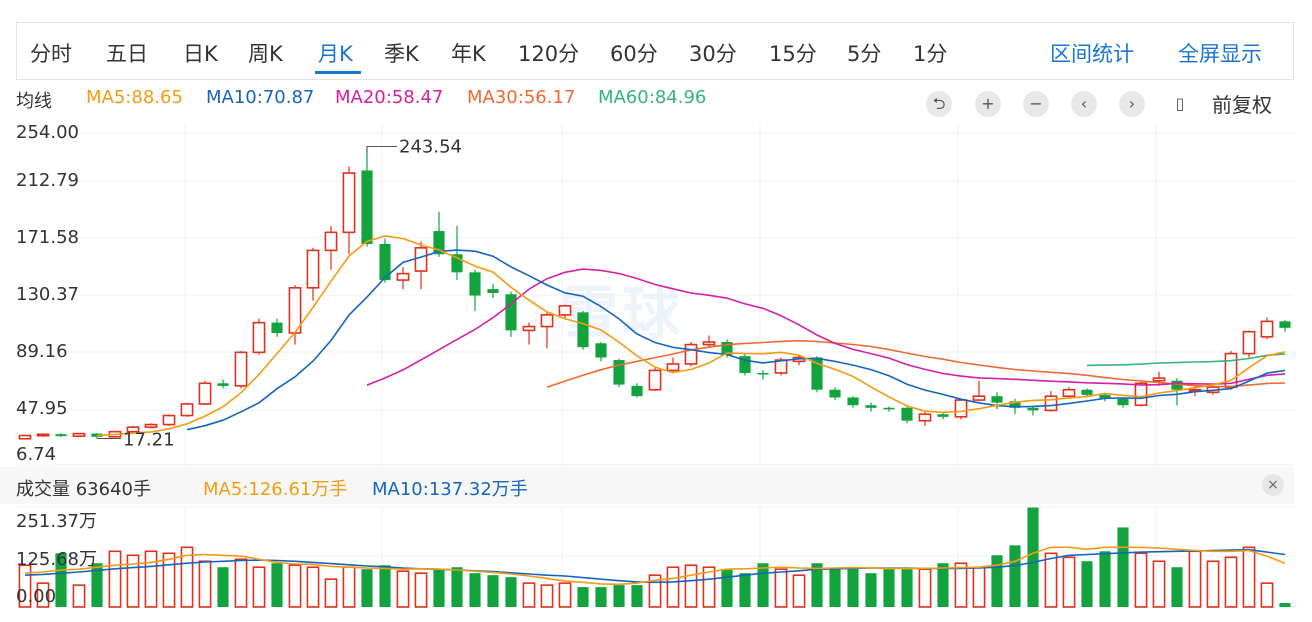 This screenshot has width=1312, height=622. Describe the element at coordinates (652, 97) in the screenshot. I see `ma60-legend: MA60:84.96` at that location.